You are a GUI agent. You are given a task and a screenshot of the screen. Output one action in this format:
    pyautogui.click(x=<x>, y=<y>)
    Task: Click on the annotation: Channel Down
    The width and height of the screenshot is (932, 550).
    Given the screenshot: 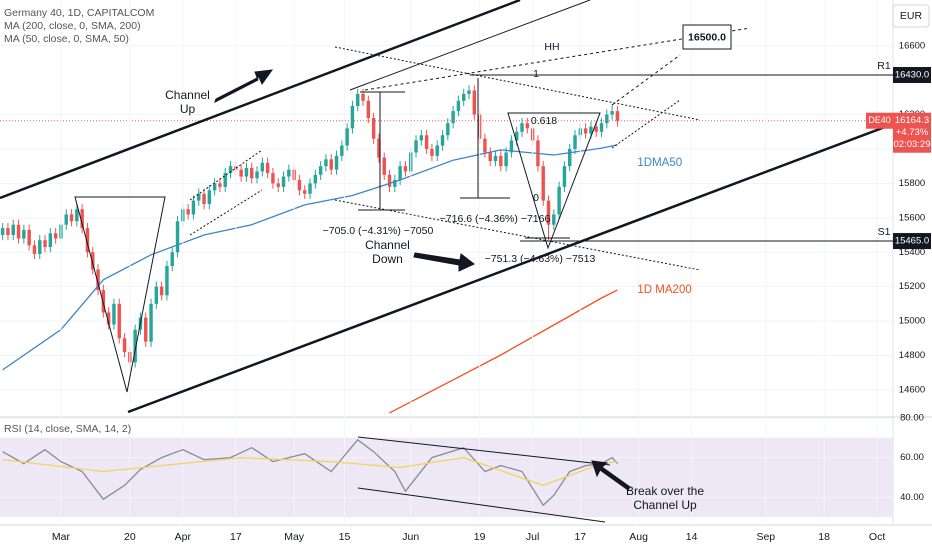 What is the action you would take?
    pyautogui.click(x=387, y=252)
    